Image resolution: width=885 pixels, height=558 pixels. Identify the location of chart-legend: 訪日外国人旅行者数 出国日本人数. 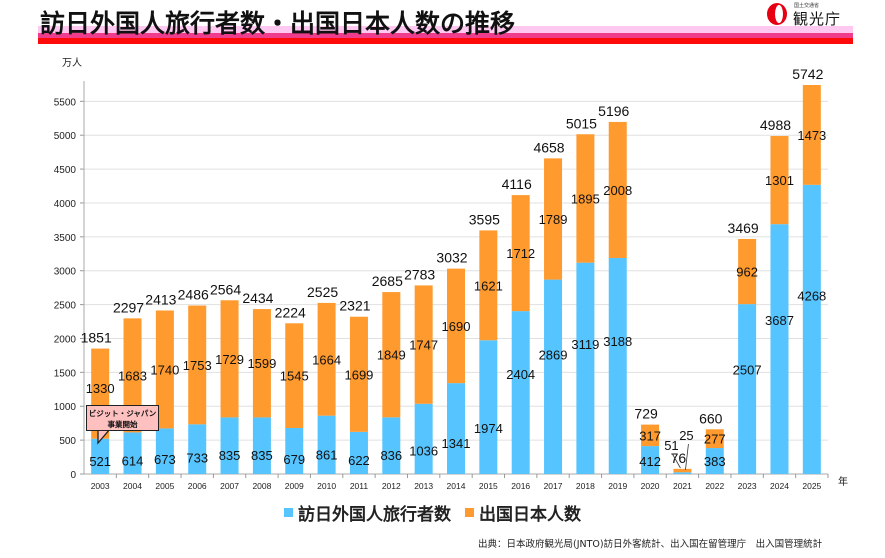
(439, 512).